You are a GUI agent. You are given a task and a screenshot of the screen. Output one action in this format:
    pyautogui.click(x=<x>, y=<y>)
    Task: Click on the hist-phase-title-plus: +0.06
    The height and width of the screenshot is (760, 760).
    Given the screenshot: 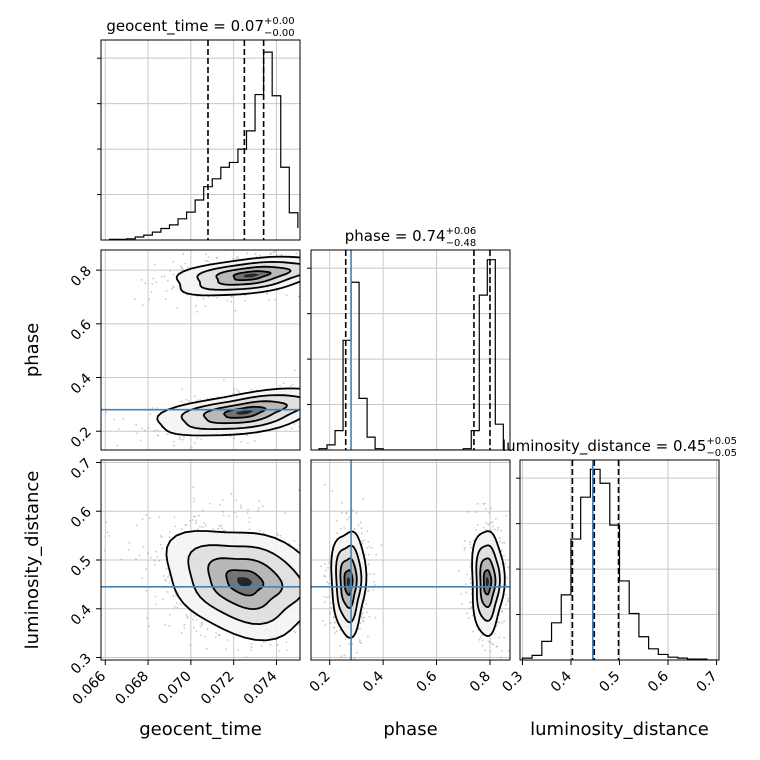 What is the action you would take?
    pyautogui.click(x=461, y=231)
    